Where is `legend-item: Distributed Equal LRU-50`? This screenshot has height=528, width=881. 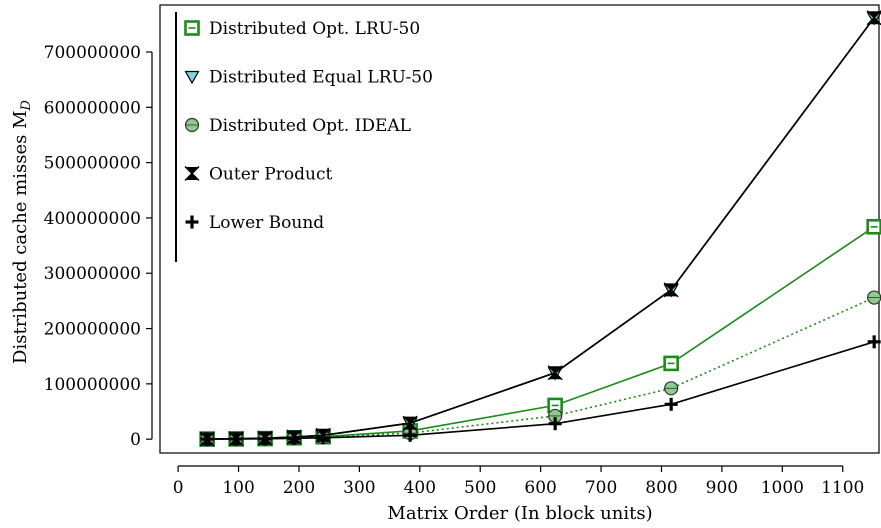
legend-item: Distributed Equal LRU-50 is located at coordinates (308, 78).